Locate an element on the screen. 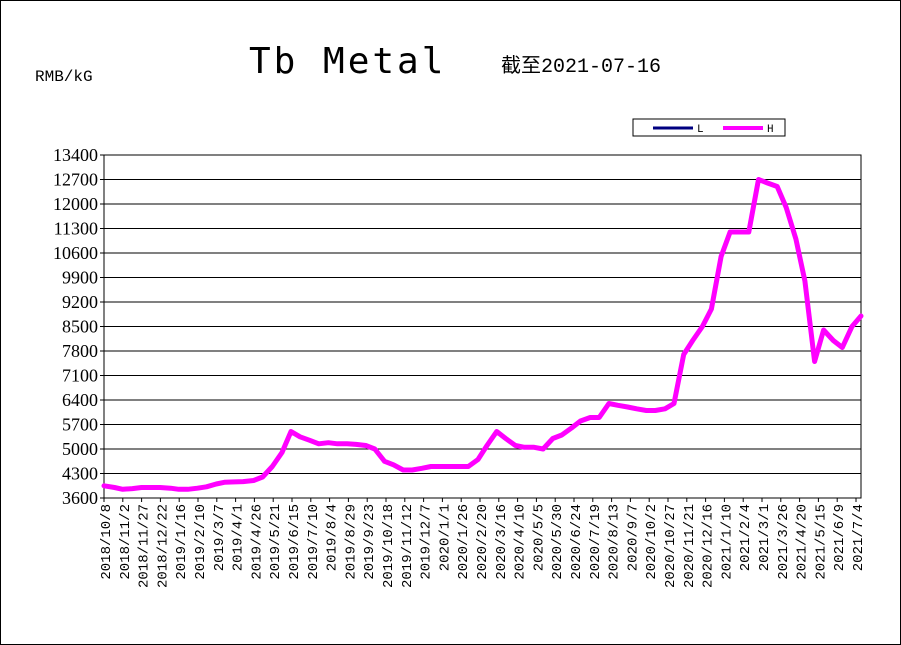 The width and height of the screenshot is (901, 645). x-tick-label: 2020/1/26 is located at coordinates (464, 542).